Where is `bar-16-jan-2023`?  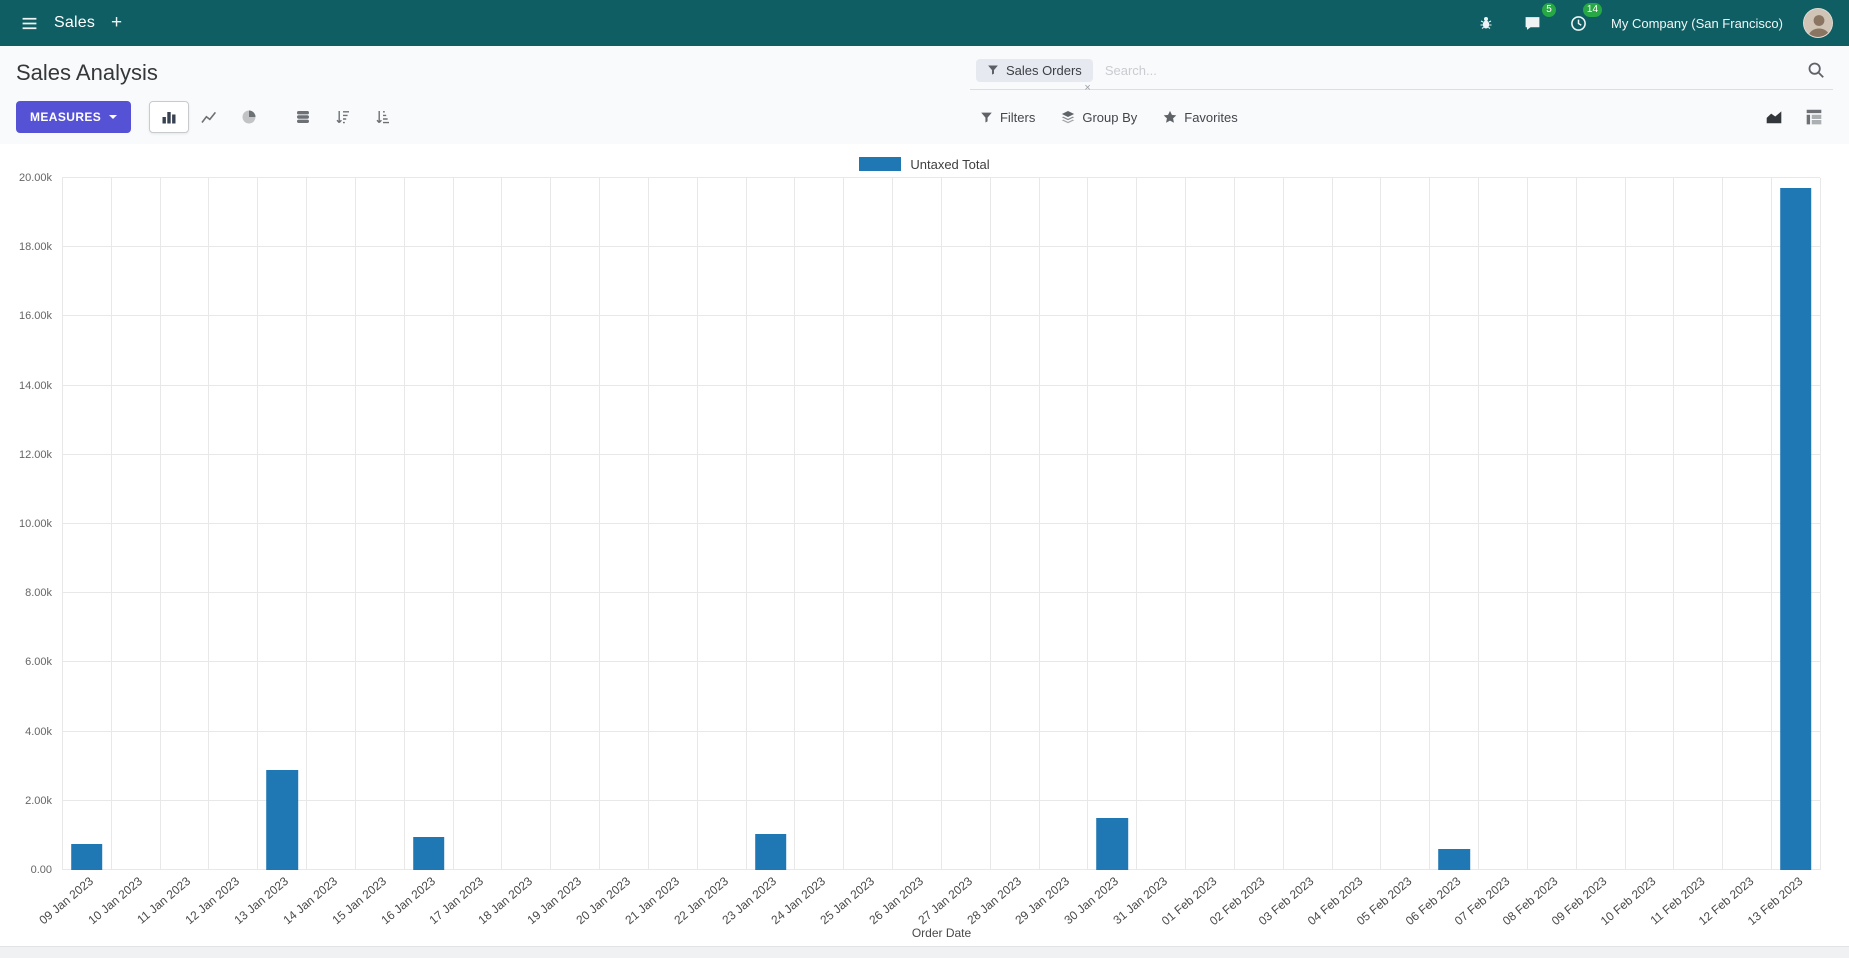 bar-16-jan-2023 is located at coordinates (428, 853).